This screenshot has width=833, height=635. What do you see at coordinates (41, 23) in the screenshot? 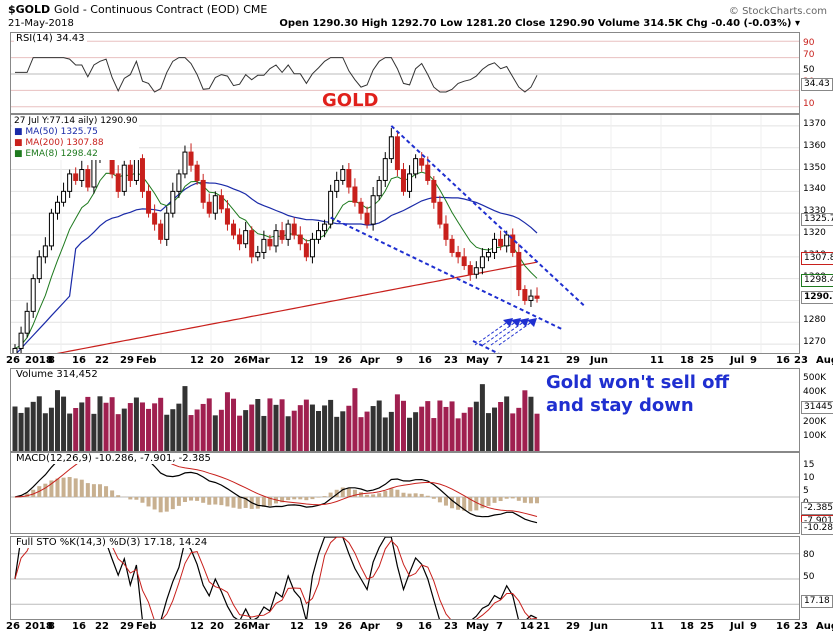
I see `chart-date: 21-May-2018` at bounding box center [41, 23].